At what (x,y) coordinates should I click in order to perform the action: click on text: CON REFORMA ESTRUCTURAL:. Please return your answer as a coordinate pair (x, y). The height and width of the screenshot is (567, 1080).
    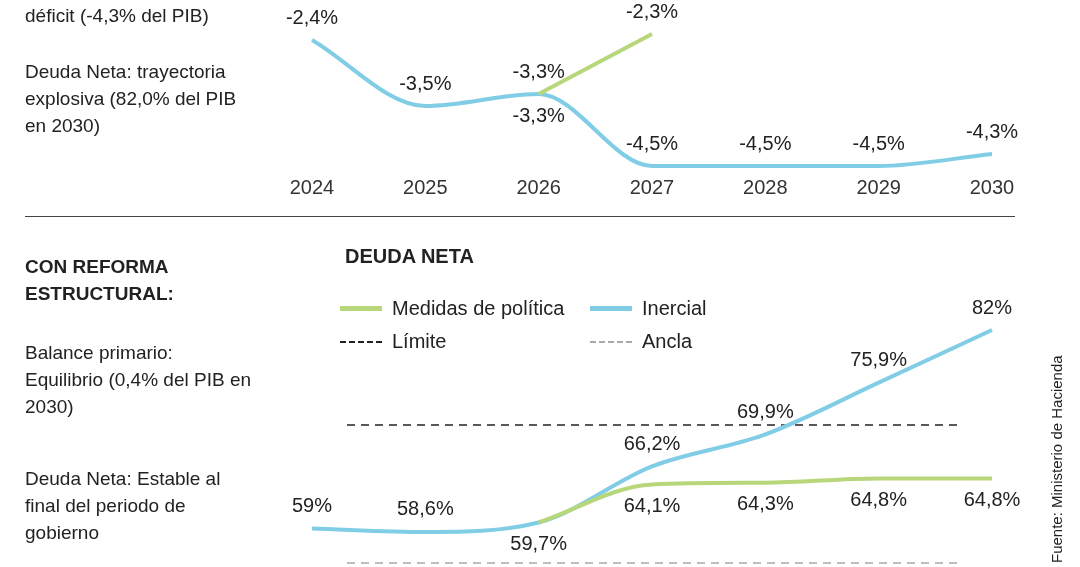
    Looking at the image, I should click on (100, 280).